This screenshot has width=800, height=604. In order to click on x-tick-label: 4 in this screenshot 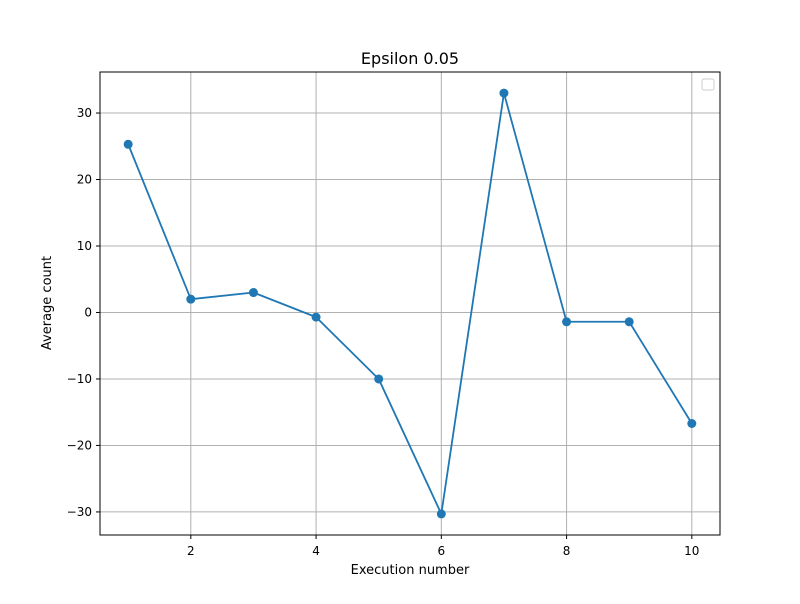, I will do `click(316, 551)`.